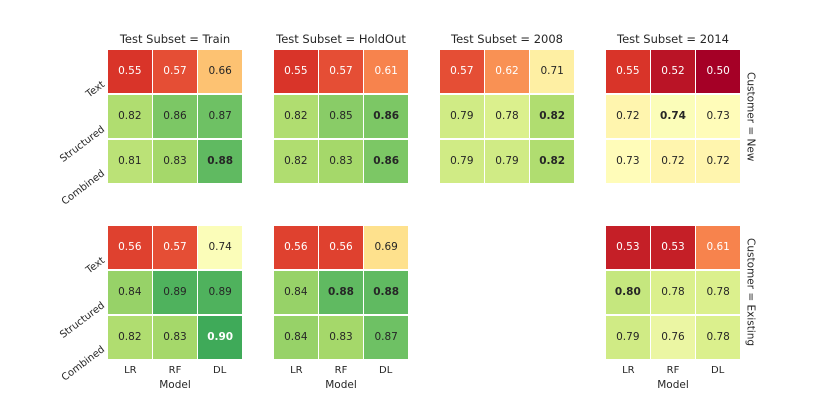  What do you see at coordinates (220, 337) in the screenshot?
I see `cell-combined-dl: 0.90` at bounding box center [220, 337].